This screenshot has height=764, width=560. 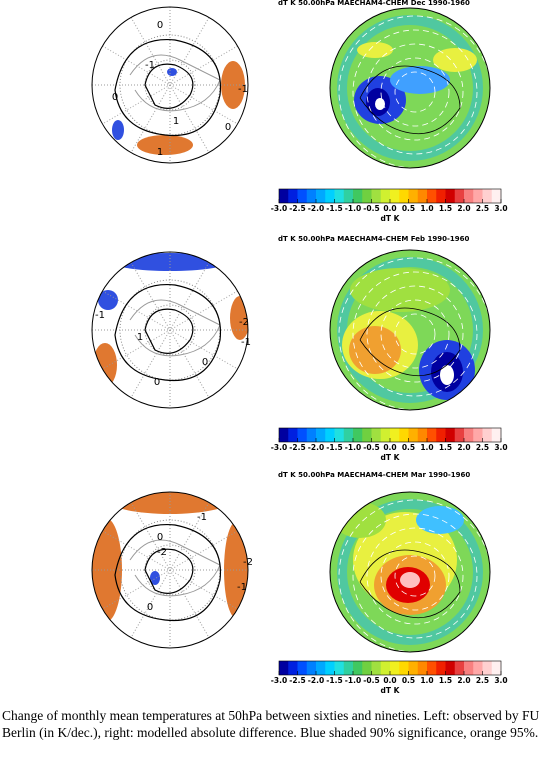 I want to click on colorbar-tick-label: -2.5, so click(x=297, y=208).